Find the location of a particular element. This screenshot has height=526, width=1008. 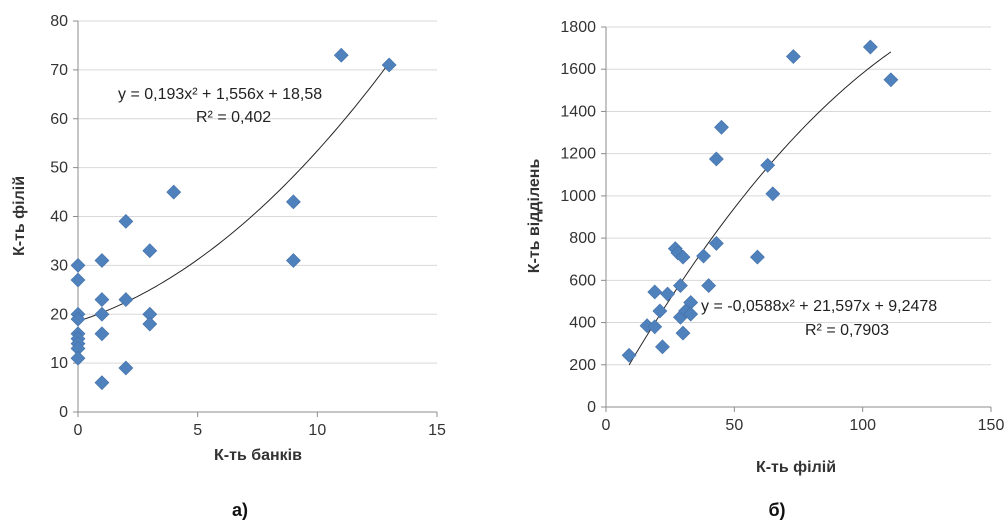

chart-a-x-axis-title: К-ть банків is located at coordinates (258, 455).